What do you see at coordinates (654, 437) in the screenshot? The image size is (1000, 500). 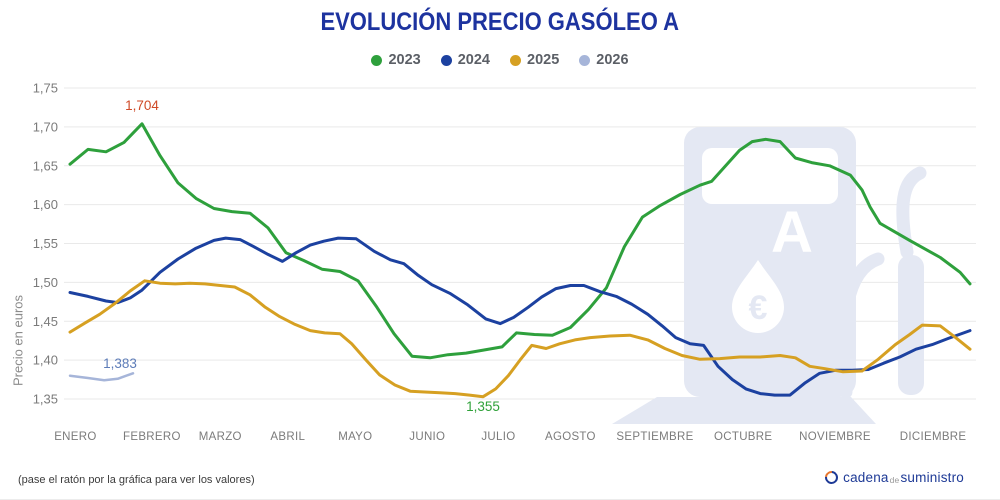 I see `month-label-SEPTIEMBRE: SEPTIEMBRE` at bounding box center [654, 437].